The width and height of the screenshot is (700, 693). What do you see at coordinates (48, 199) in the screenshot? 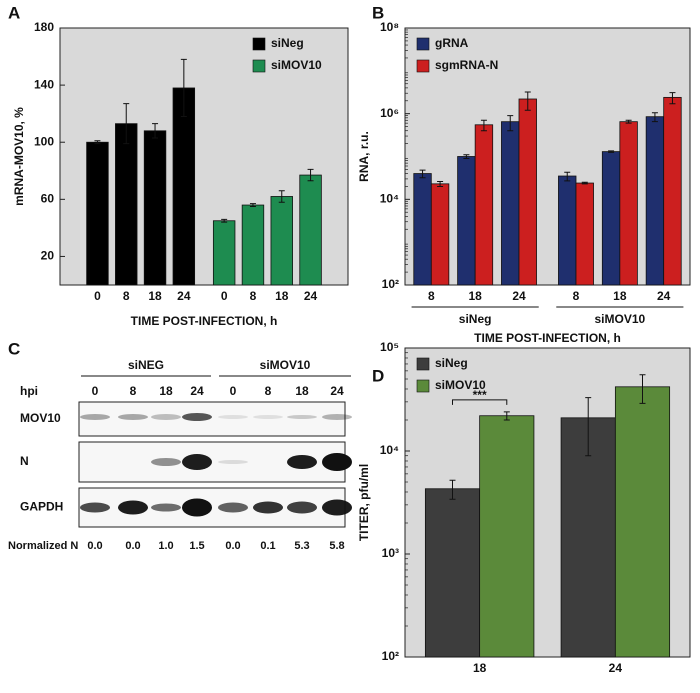
I see `y-tick-label: 60` at bounding box center [48, 199].